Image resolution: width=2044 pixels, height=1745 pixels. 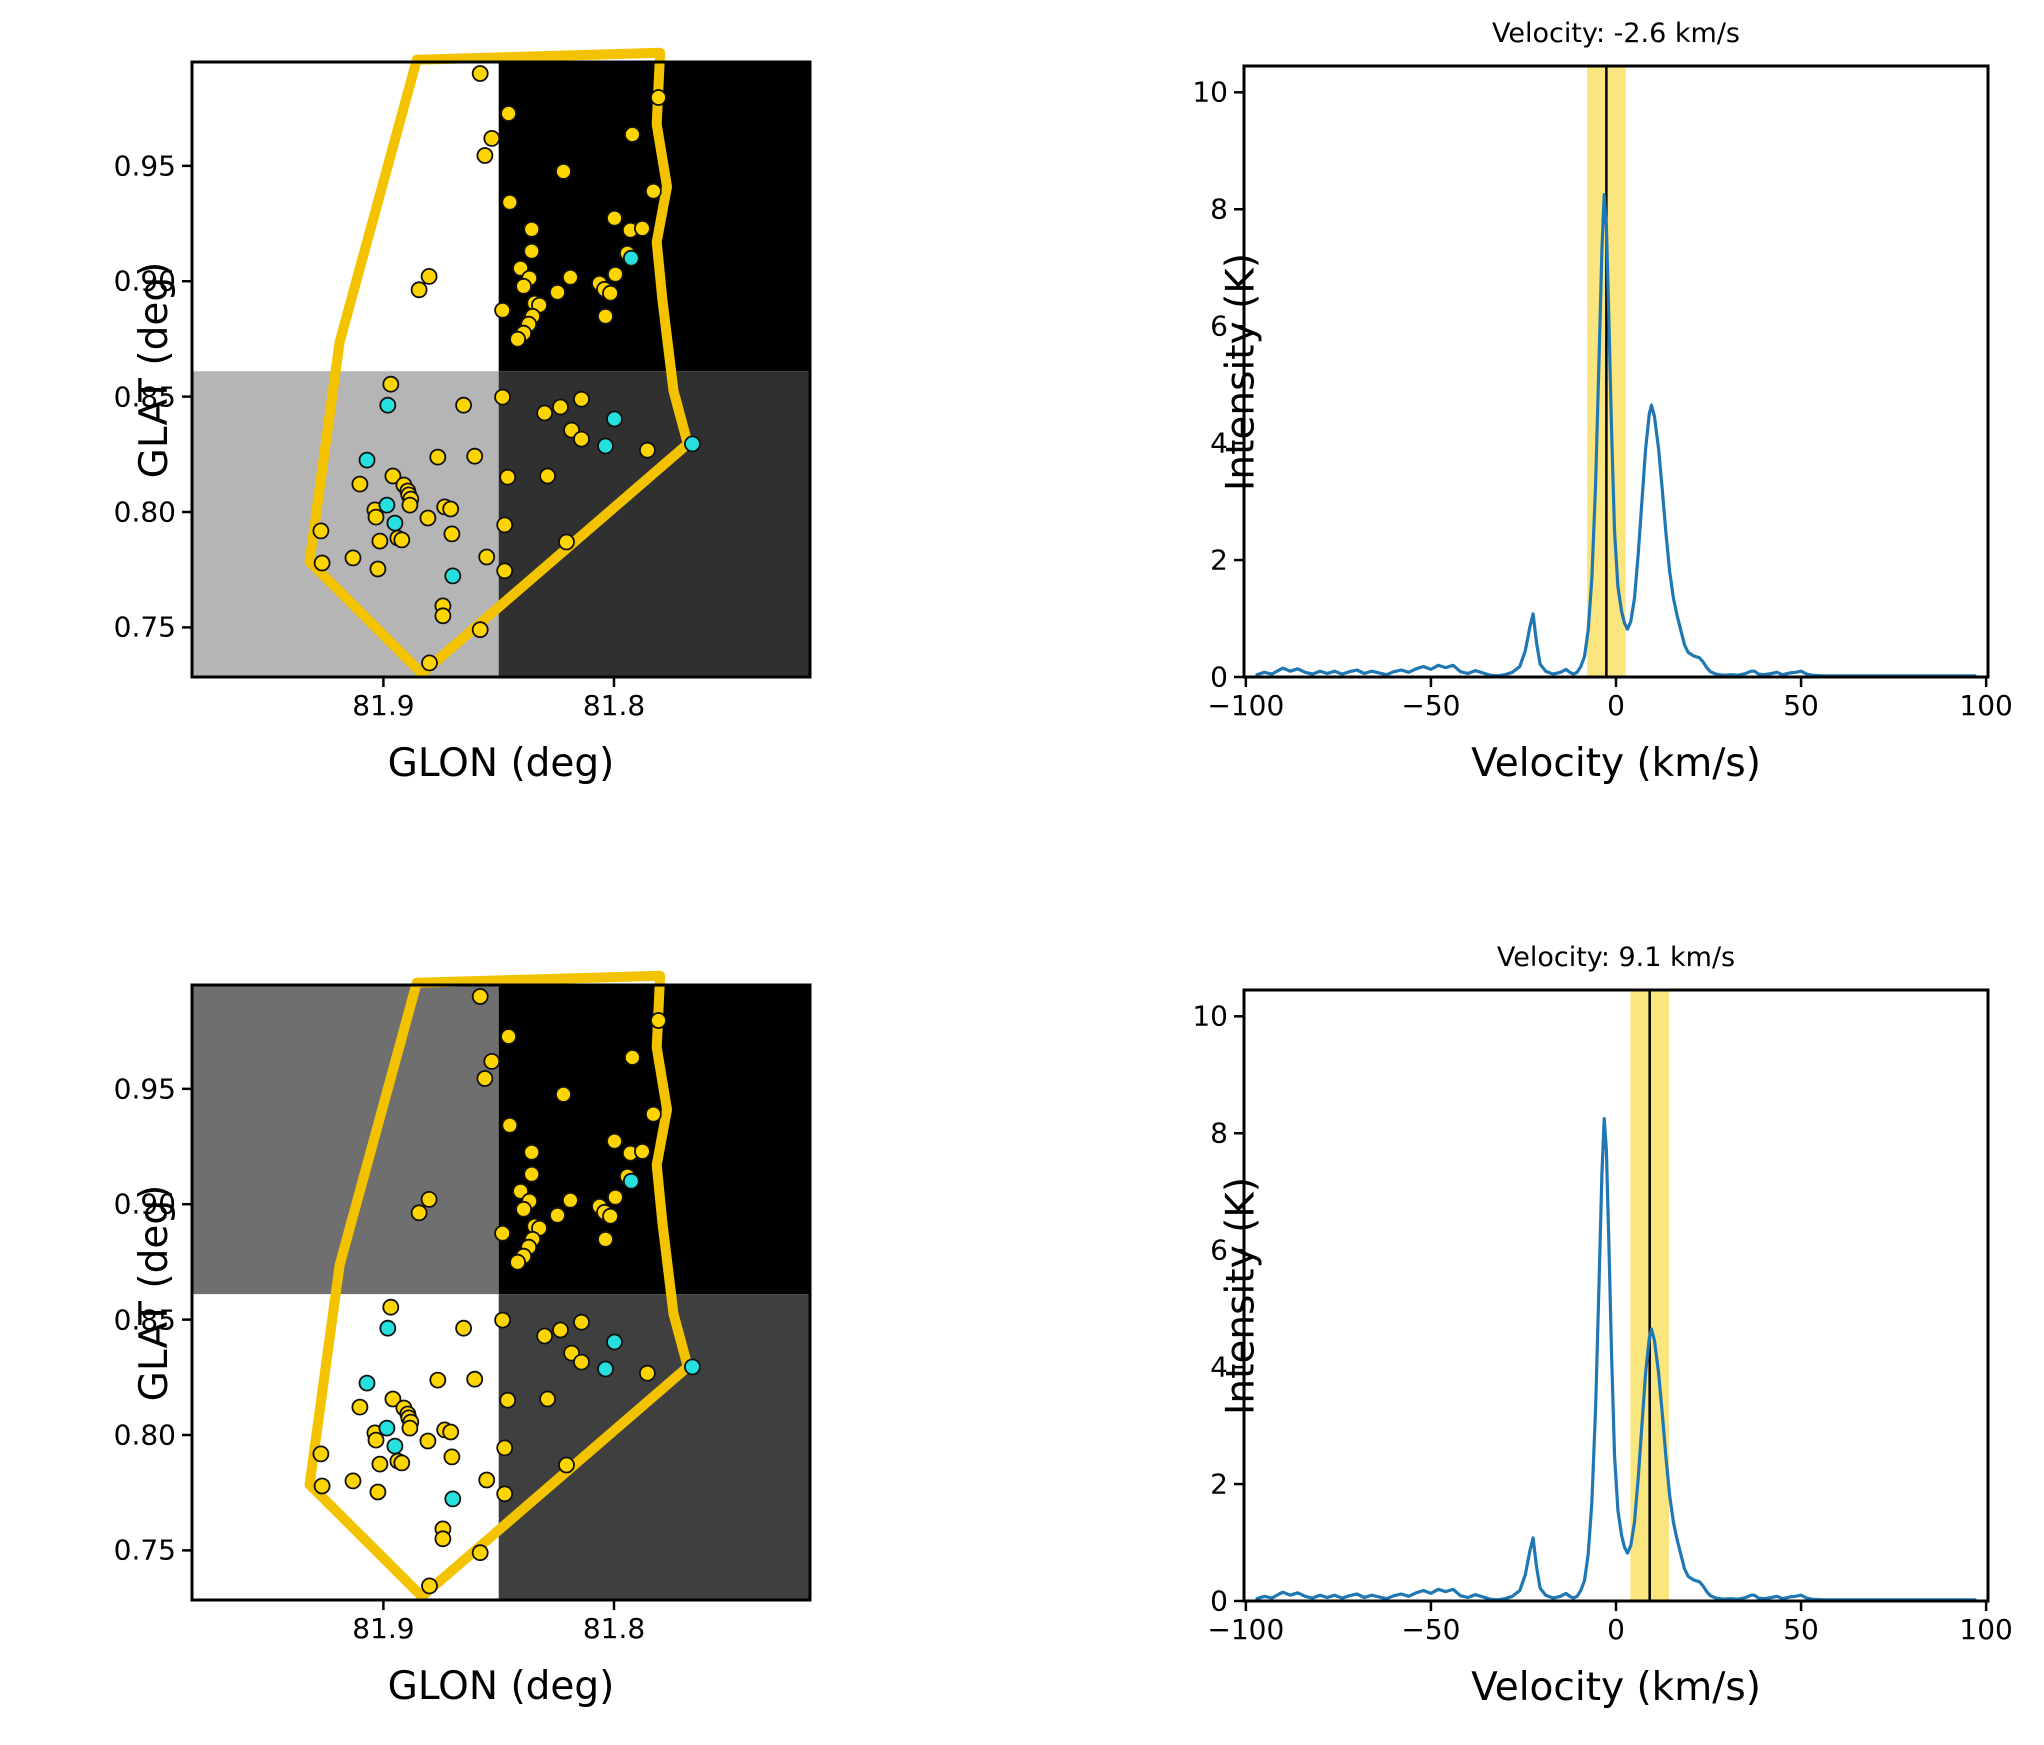 What do you see at coordinates (1219, 209) in the screenshot?
I see `y-tick-label: 8` at bounding box center [1219, 209].